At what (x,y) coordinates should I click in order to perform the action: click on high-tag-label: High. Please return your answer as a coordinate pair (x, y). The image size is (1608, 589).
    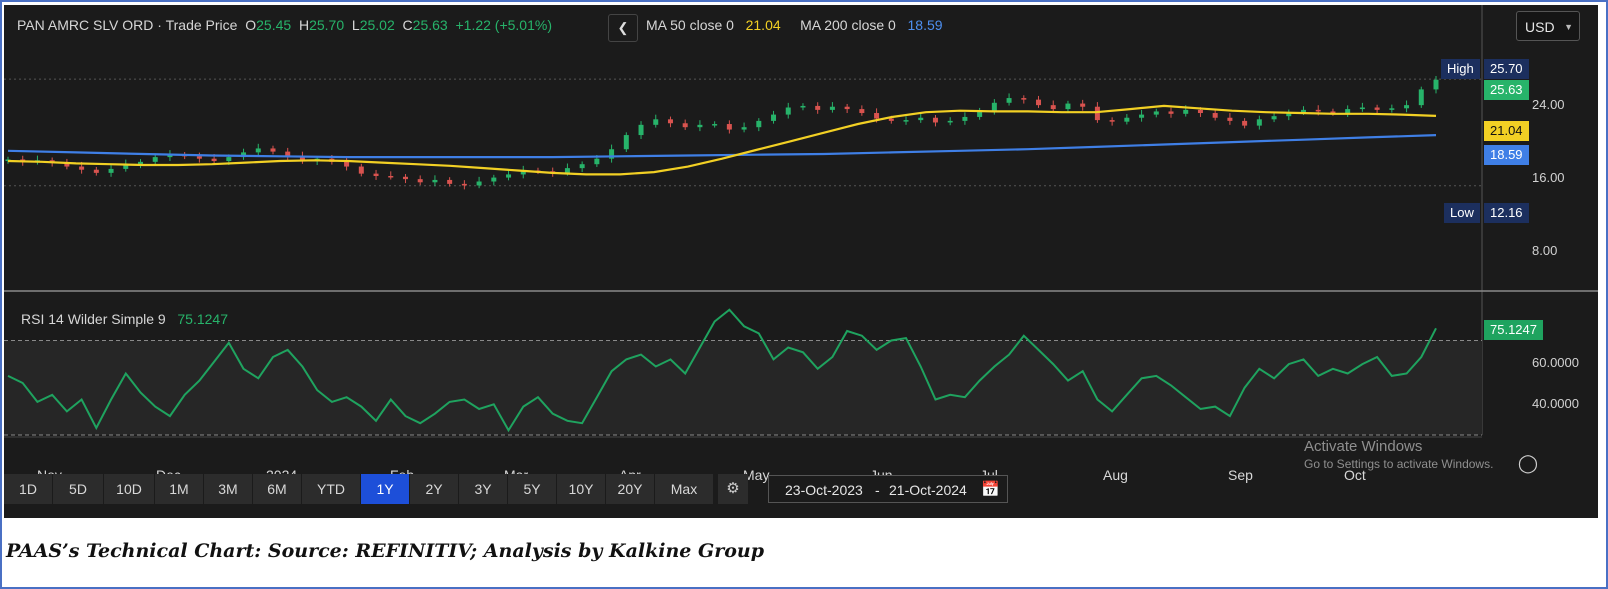
    Looking at the image, I should click on (1460, 69).